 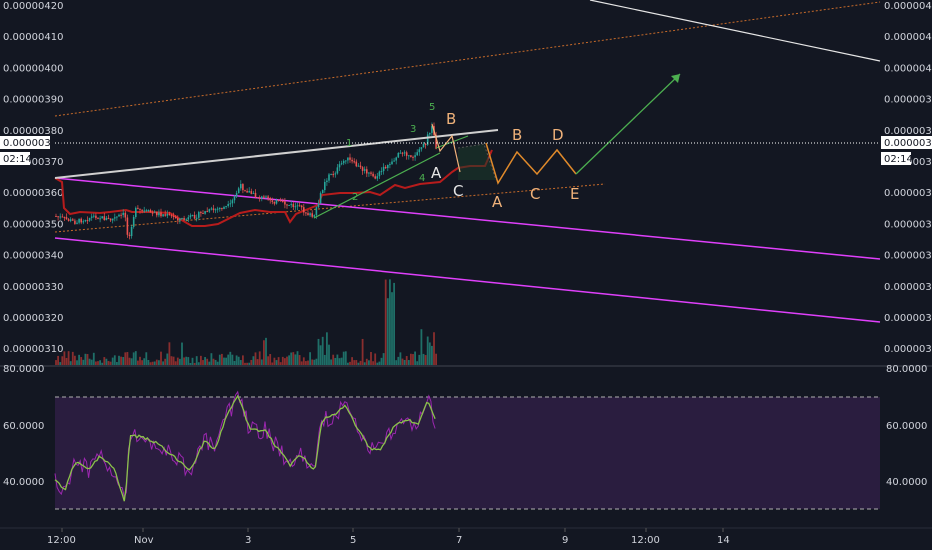 What do you see at coordinates (477, 162) in the screenshot?
I see `projection-dotted-outline` at bounding box center [477, 162].